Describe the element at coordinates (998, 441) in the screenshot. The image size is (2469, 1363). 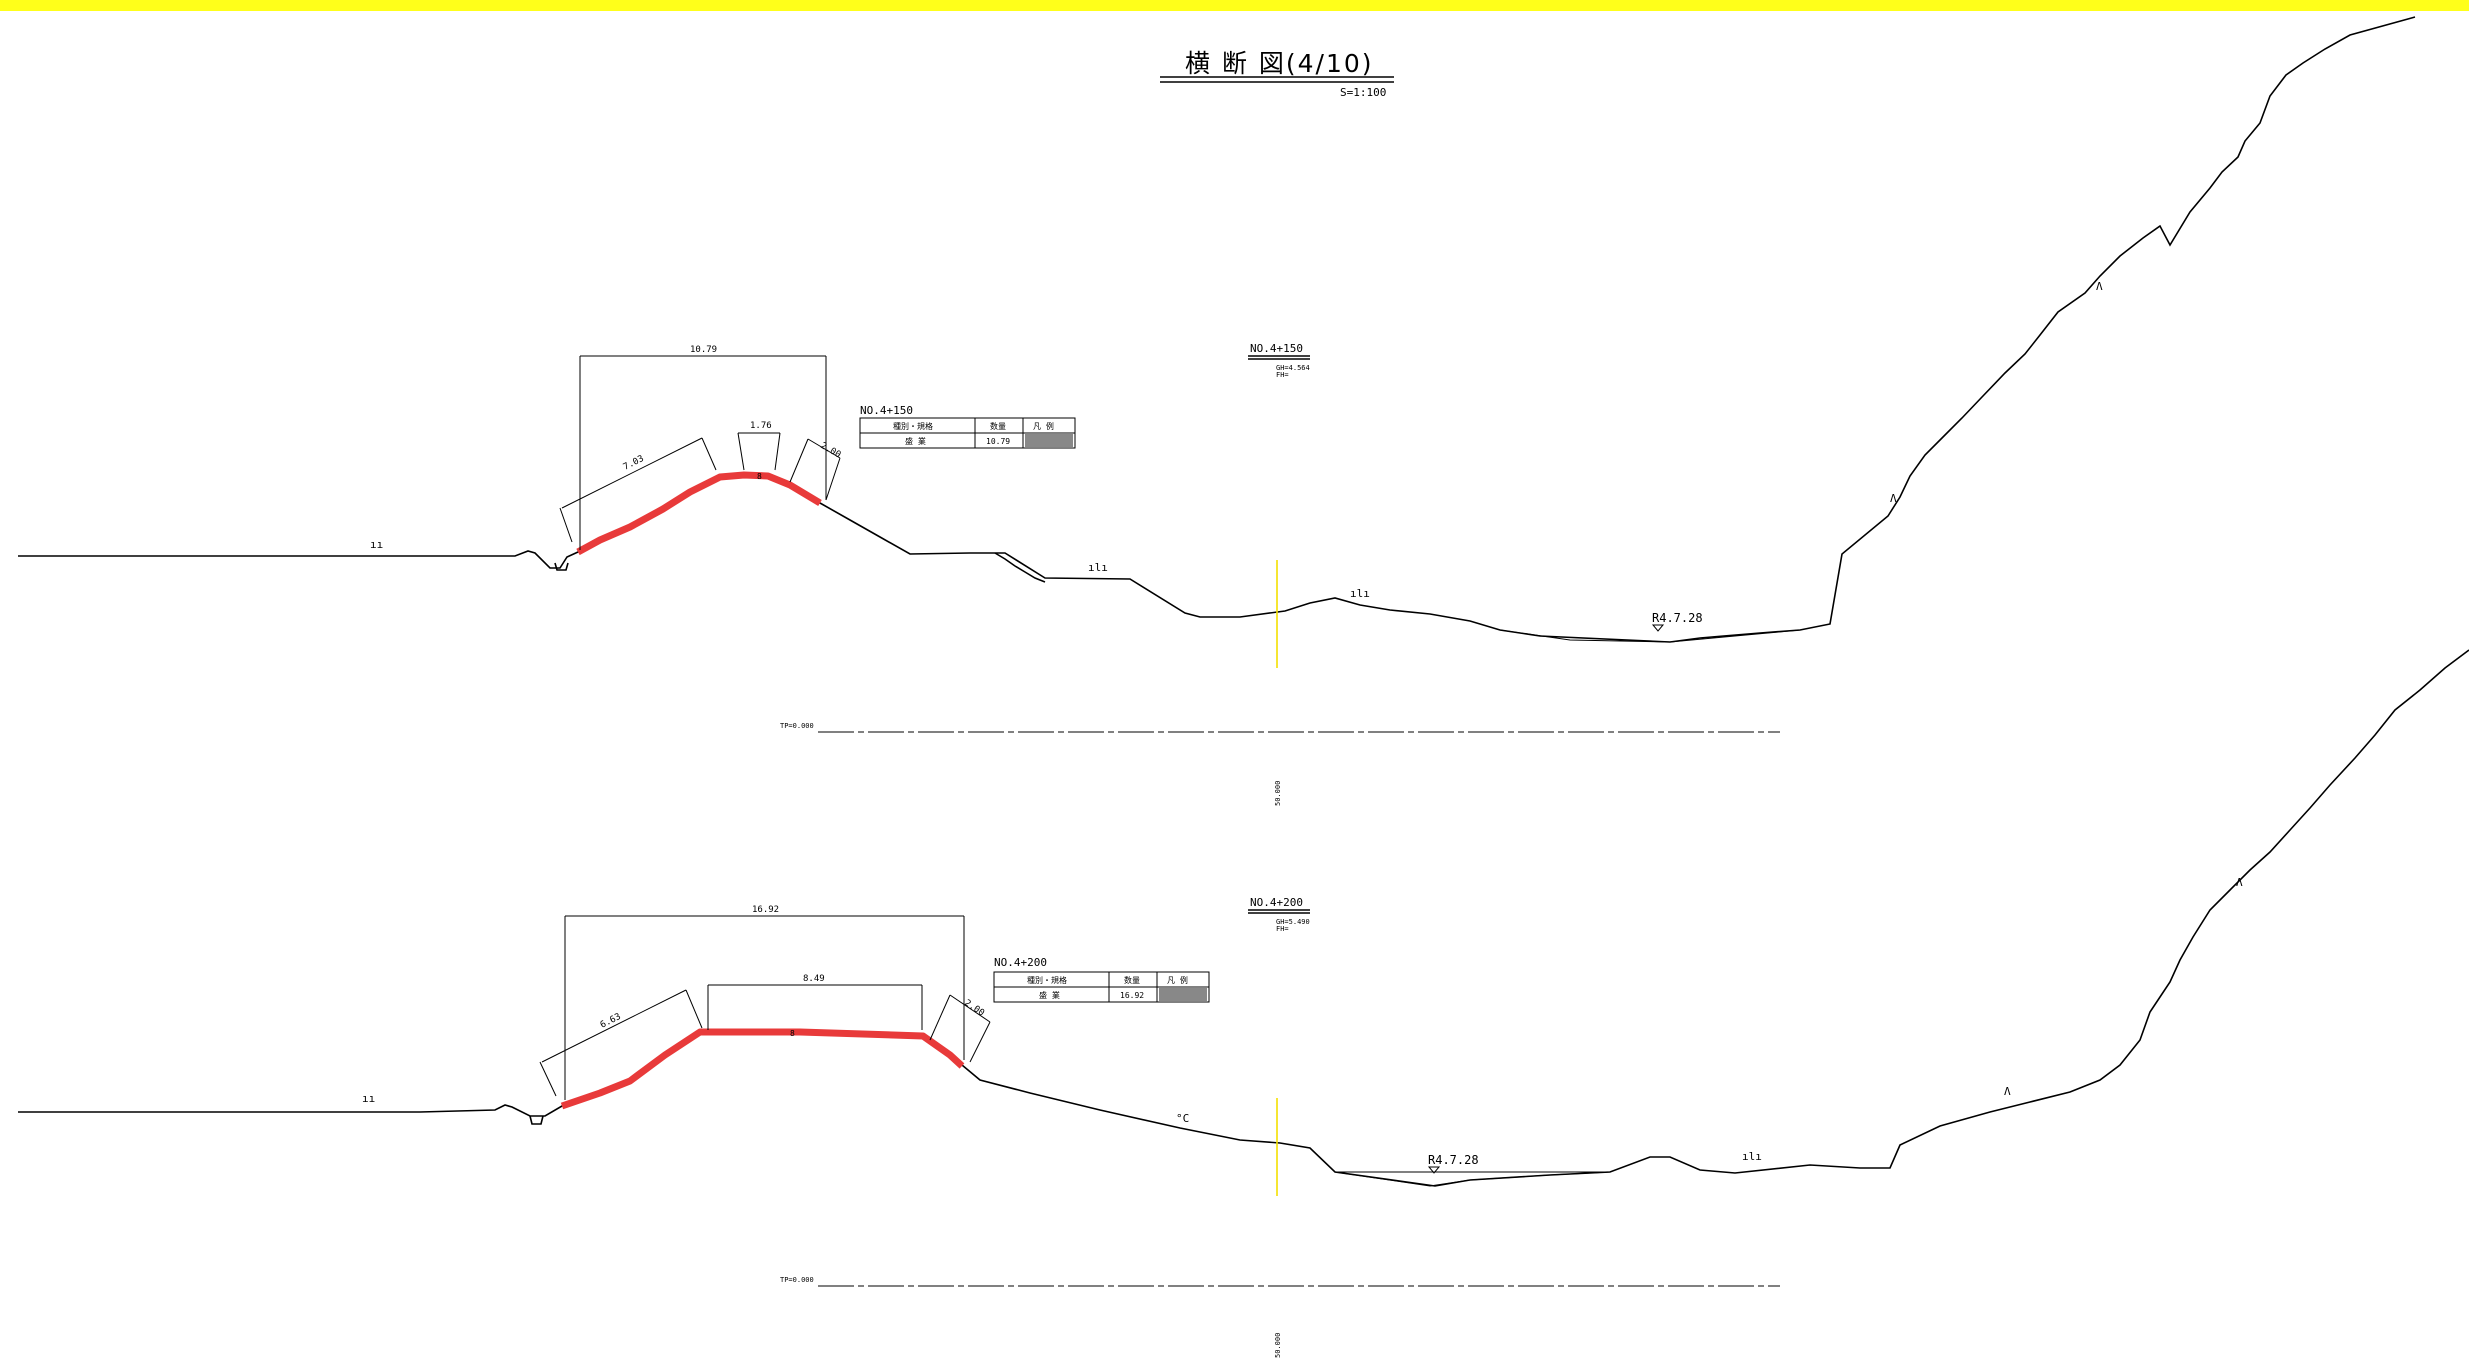
I see `table-row-qty: 10.79` at that location.